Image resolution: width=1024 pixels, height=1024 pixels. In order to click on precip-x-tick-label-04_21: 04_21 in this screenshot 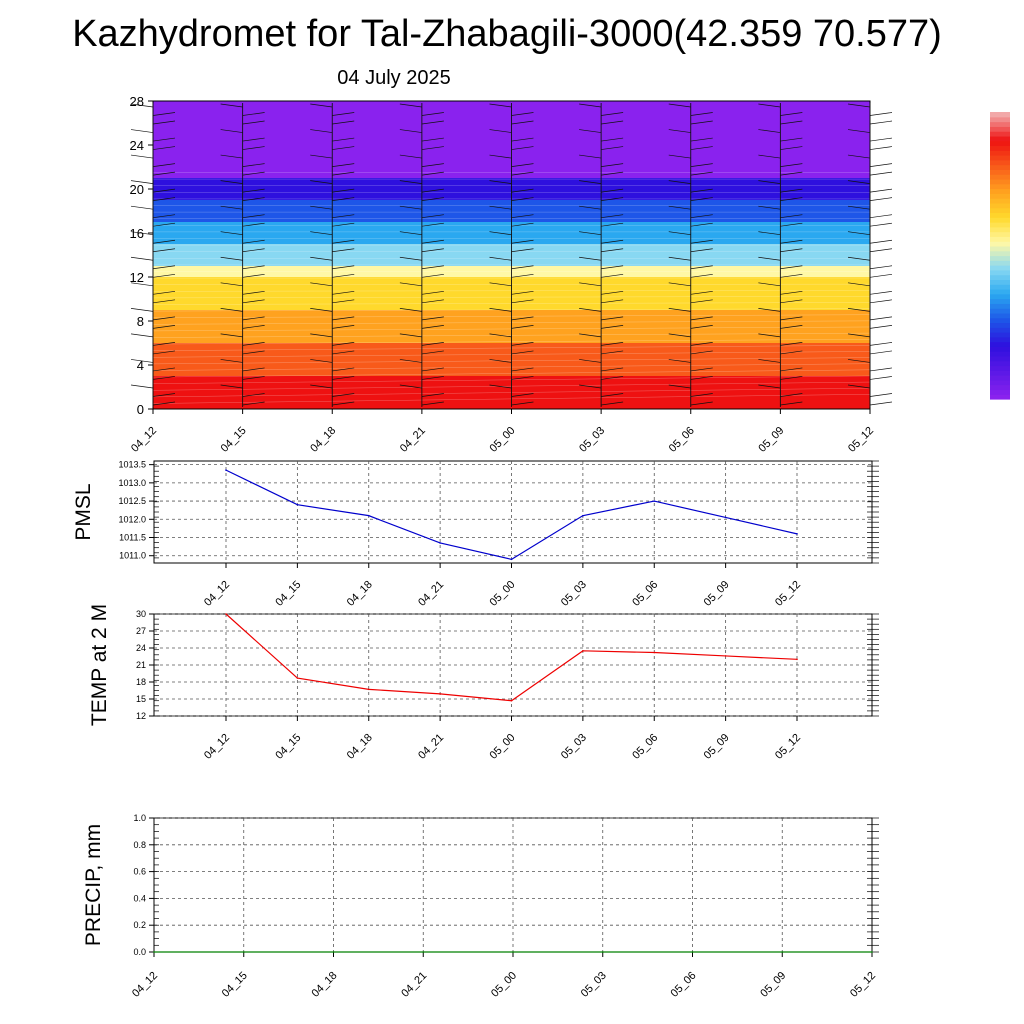, I will do `click(414, 985)`.